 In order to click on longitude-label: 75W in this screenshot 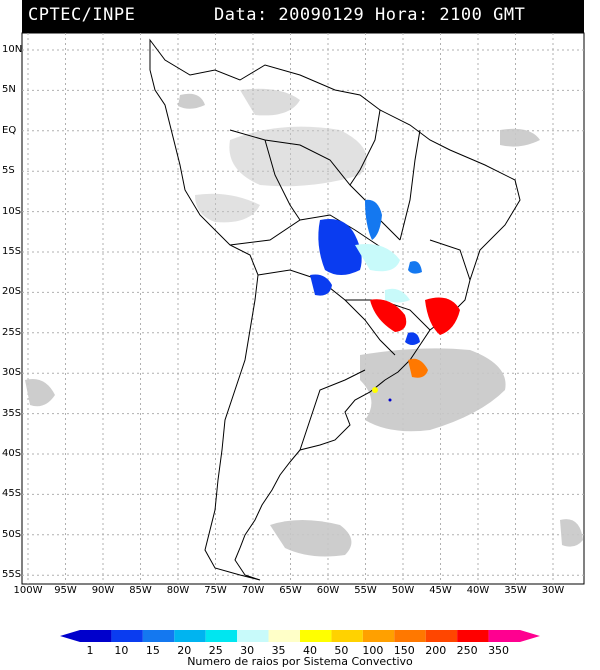, I will do `click(215, 590)`.